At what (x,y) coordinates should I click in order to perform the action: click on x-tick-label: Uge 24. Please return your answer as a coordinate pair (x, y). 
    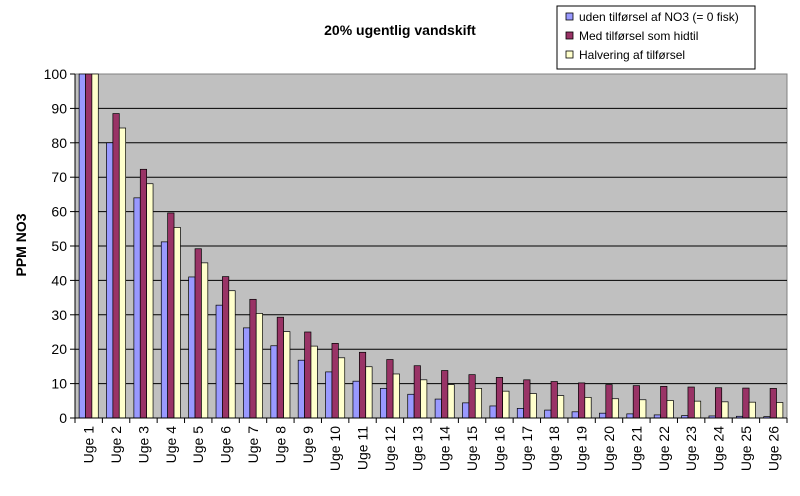
    Looking at the image, I should click on (719, 448).